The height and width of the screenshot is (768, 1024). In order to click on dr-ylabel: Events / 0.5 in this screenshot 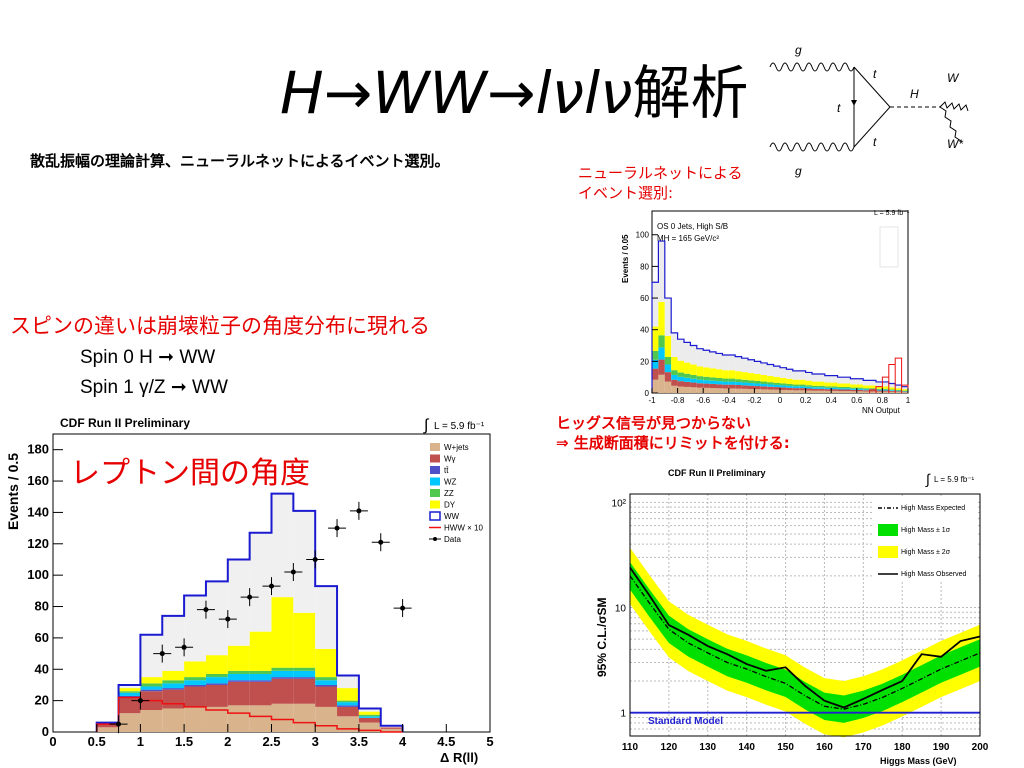, I will do `click(13, 491)`.